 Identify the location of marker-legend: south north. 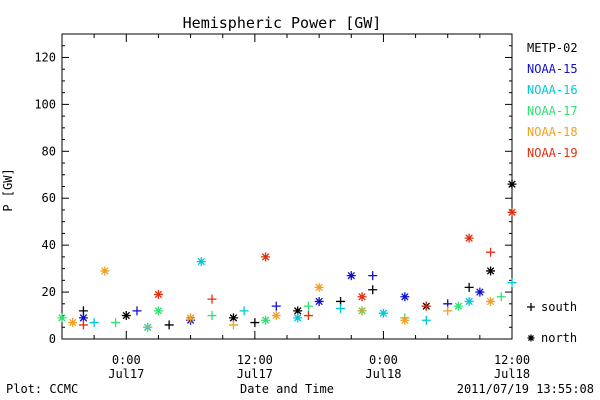
(552, 322).